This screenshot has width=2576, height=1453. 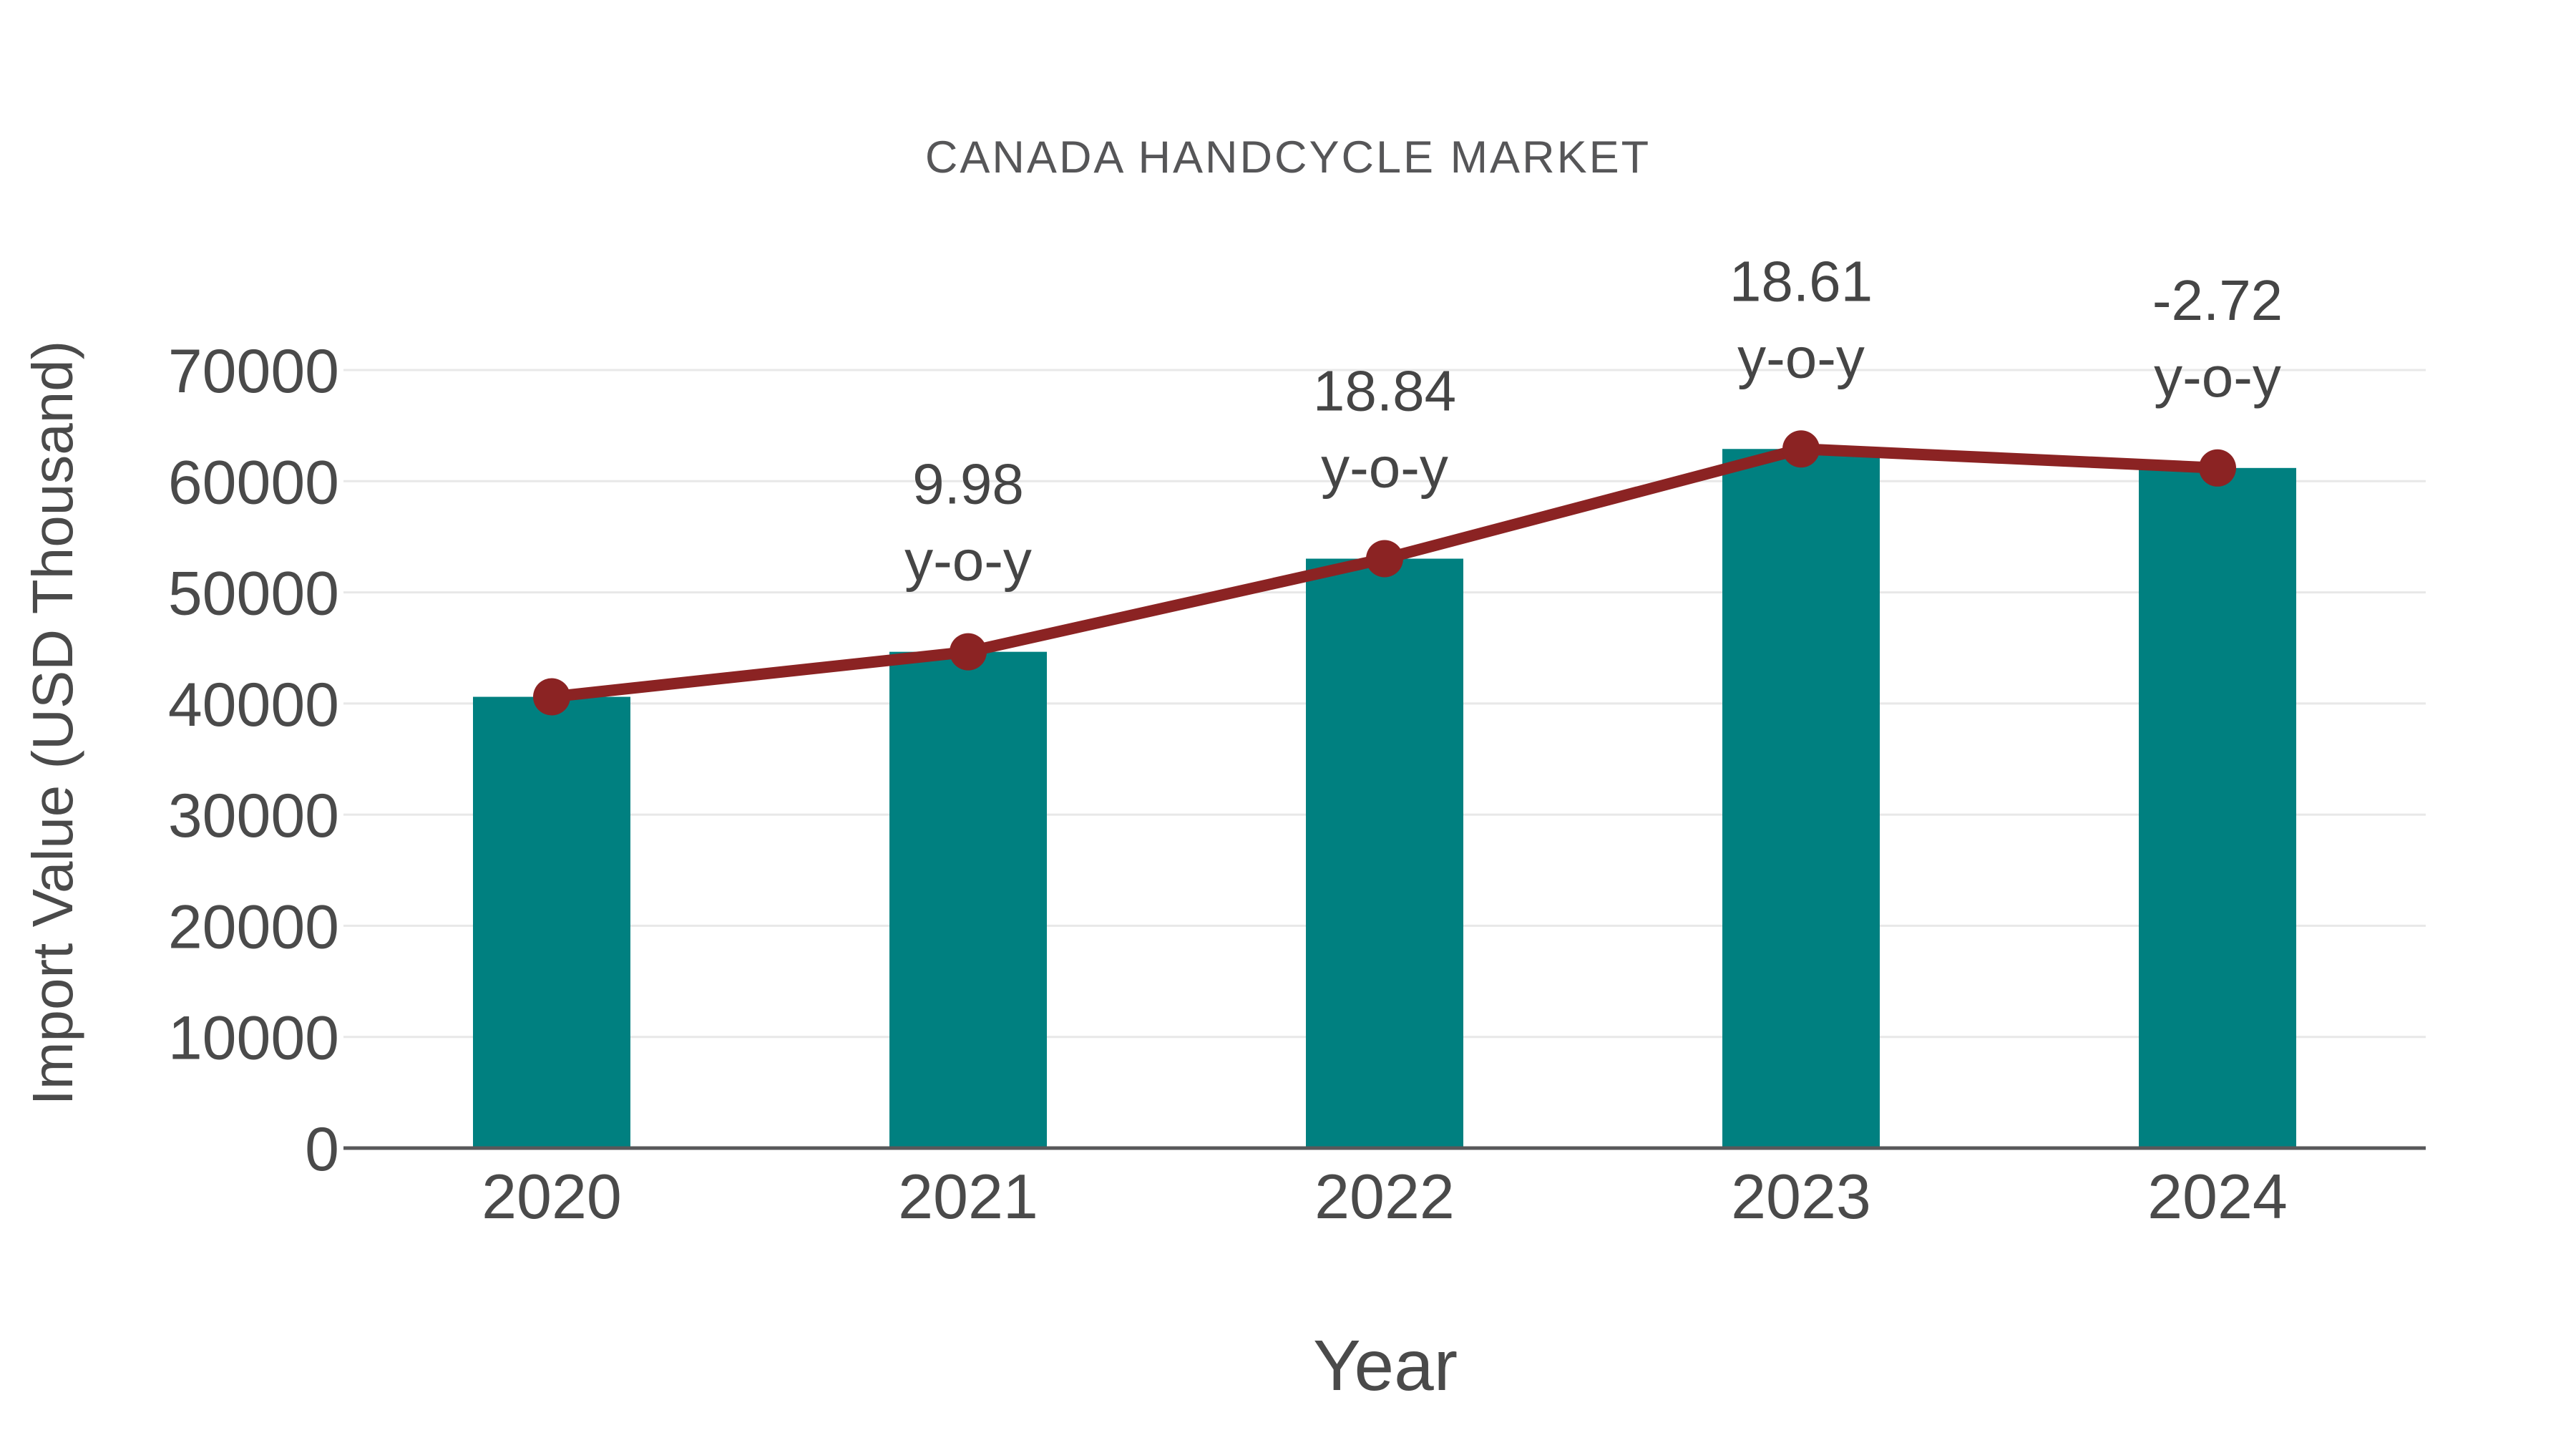 What do you see at coordinates (1801, 1196) in the screenshot?
I see `x-tick-label: 2023` at bounding box center [1801, 1196].